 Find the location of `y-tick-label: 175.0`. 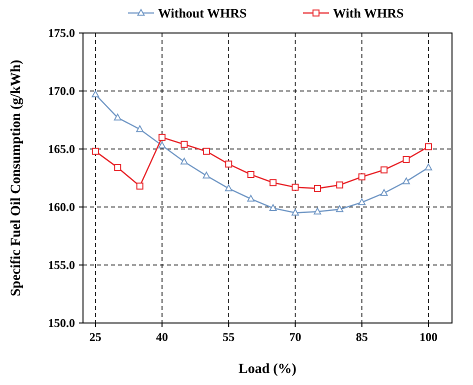

y-tick-label: 175.0 is located at coordinates (61, 33).